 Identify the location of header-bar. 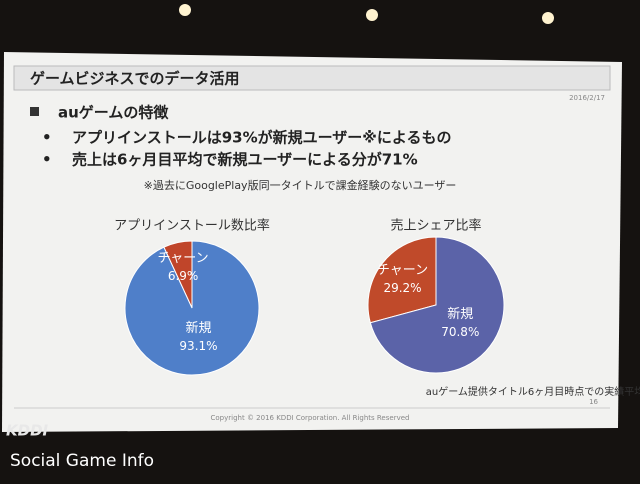
(312, 78).